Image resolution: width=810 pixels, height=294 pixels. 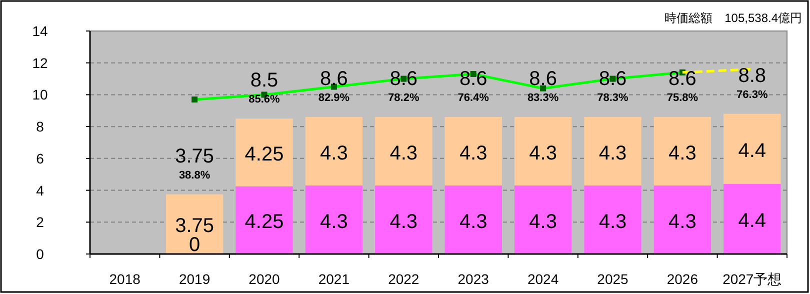 What do you see at coordinates (682, 98) in the screenshot?
I see `annotation: 75.8%` at bounding box center [682, 98].